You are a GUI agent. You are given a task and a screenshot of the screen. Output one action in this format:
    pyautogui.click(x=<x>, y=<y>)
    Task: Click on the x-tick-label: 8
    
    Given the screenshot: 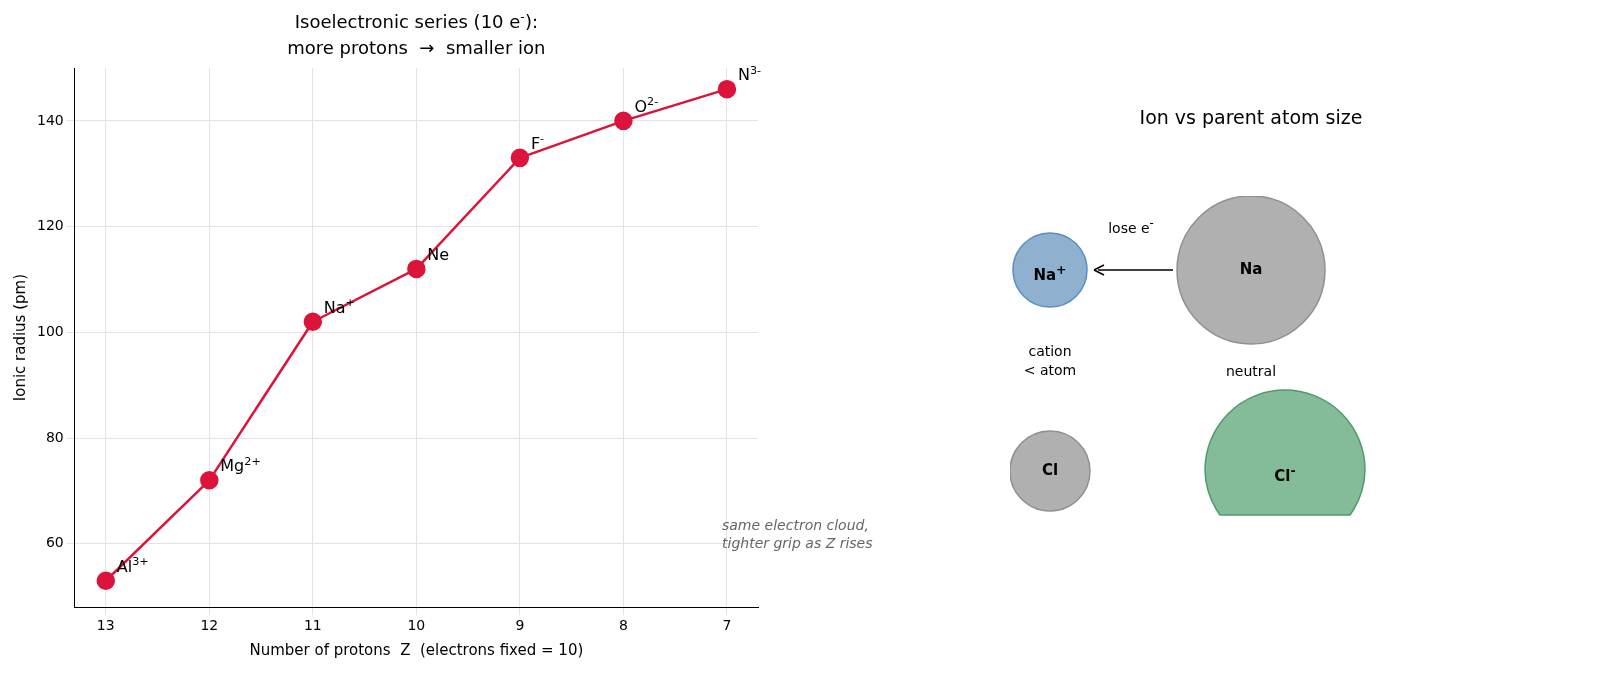 What is the action you would take?
    pyautogui.click(x=623, y=625)
    